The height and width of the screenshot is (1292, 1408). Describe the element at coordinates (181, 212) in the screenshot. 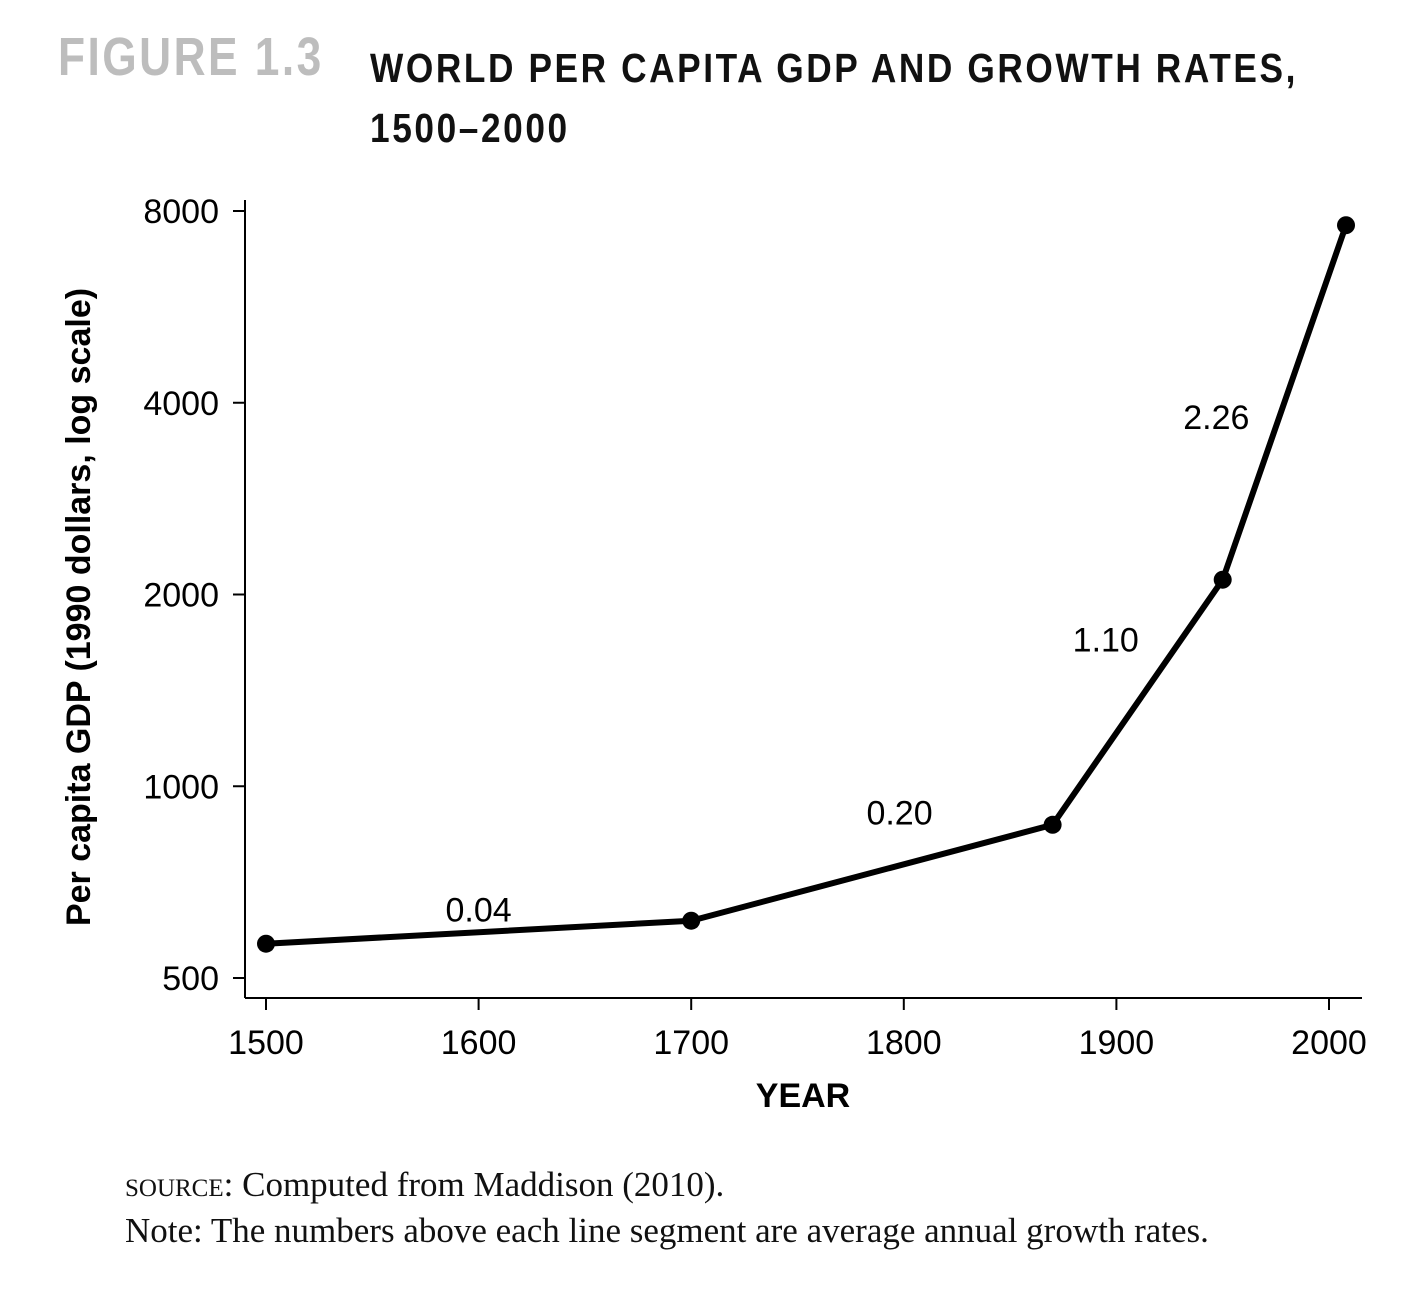

I see `y-tick-label: 8000` at that location.